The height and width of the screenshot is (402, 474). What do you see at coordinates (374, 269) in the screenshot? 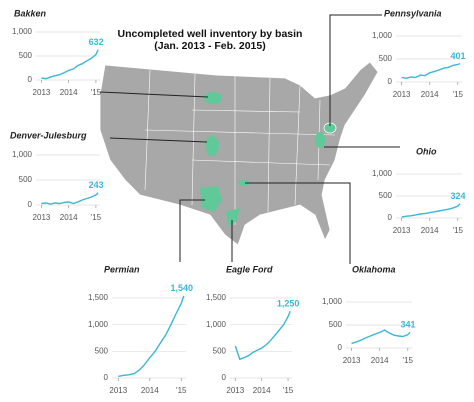
I see `chart-title: Oklahoma` at bounding box center [374, 269].